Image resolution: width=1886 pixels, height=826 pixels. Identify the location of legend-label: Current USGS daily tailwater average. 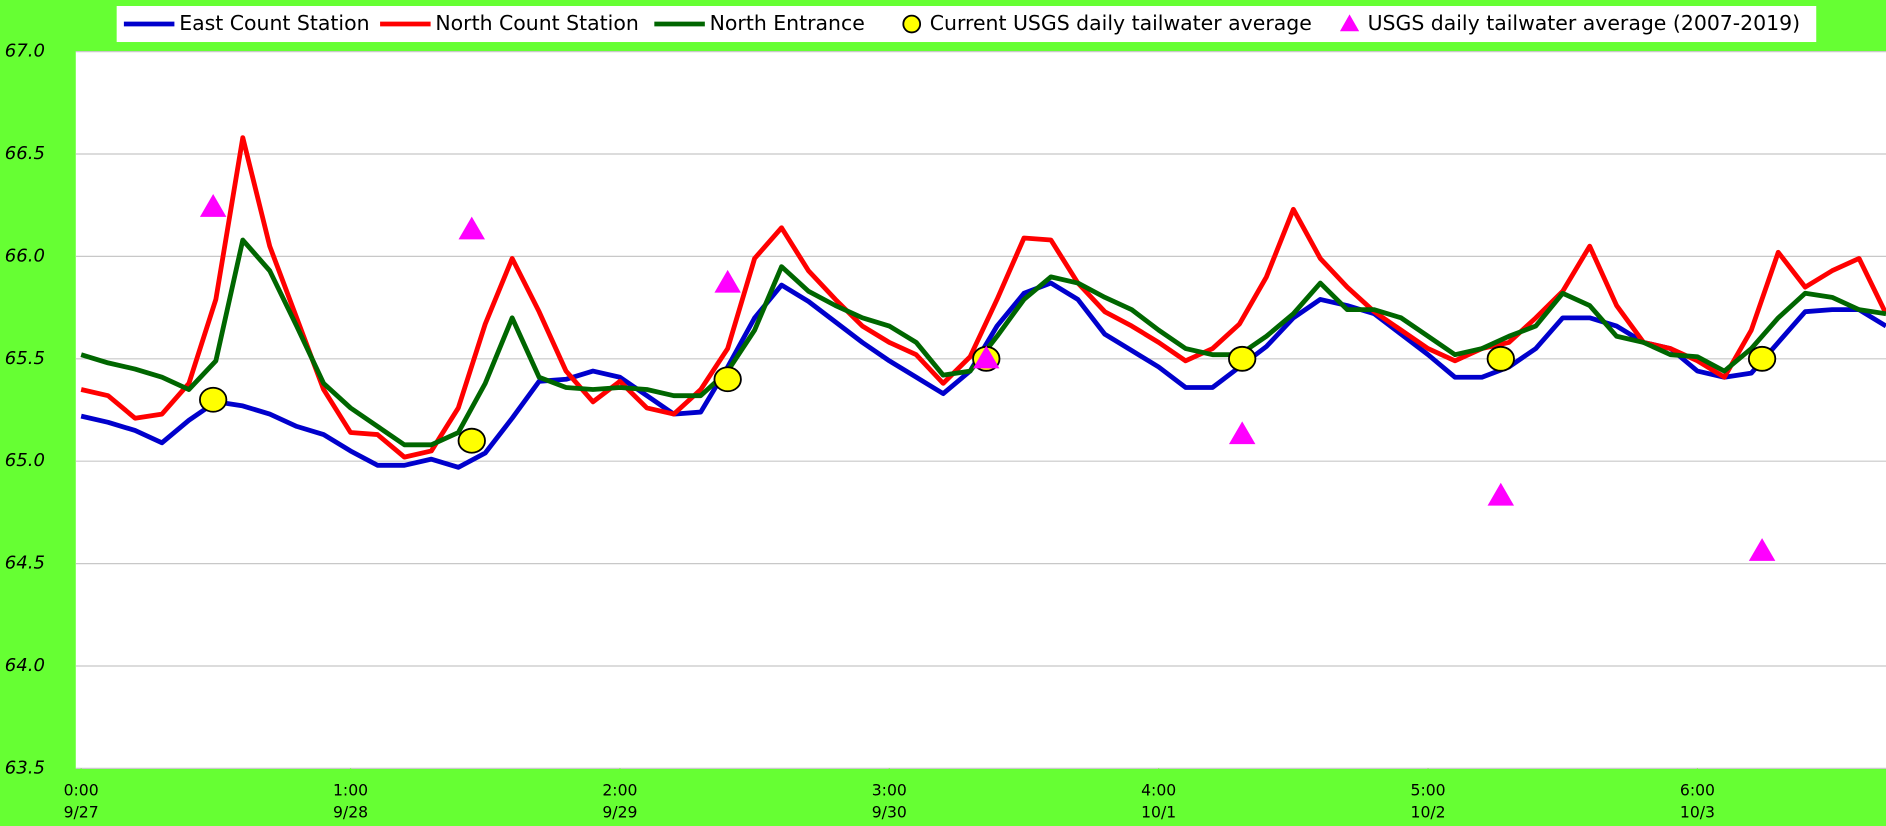
(1121, 23).